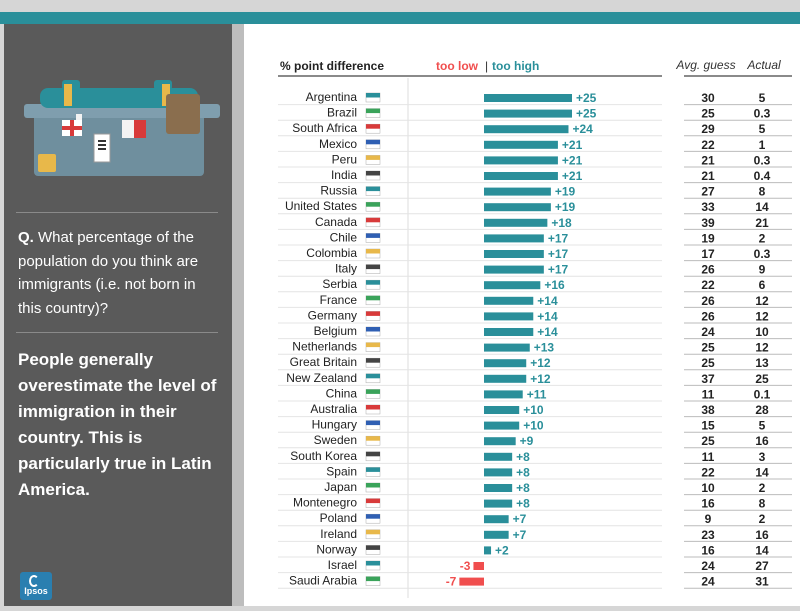 The image size is (800, 611). I want to click on avg-guess-value: 19, so click(708, 238).